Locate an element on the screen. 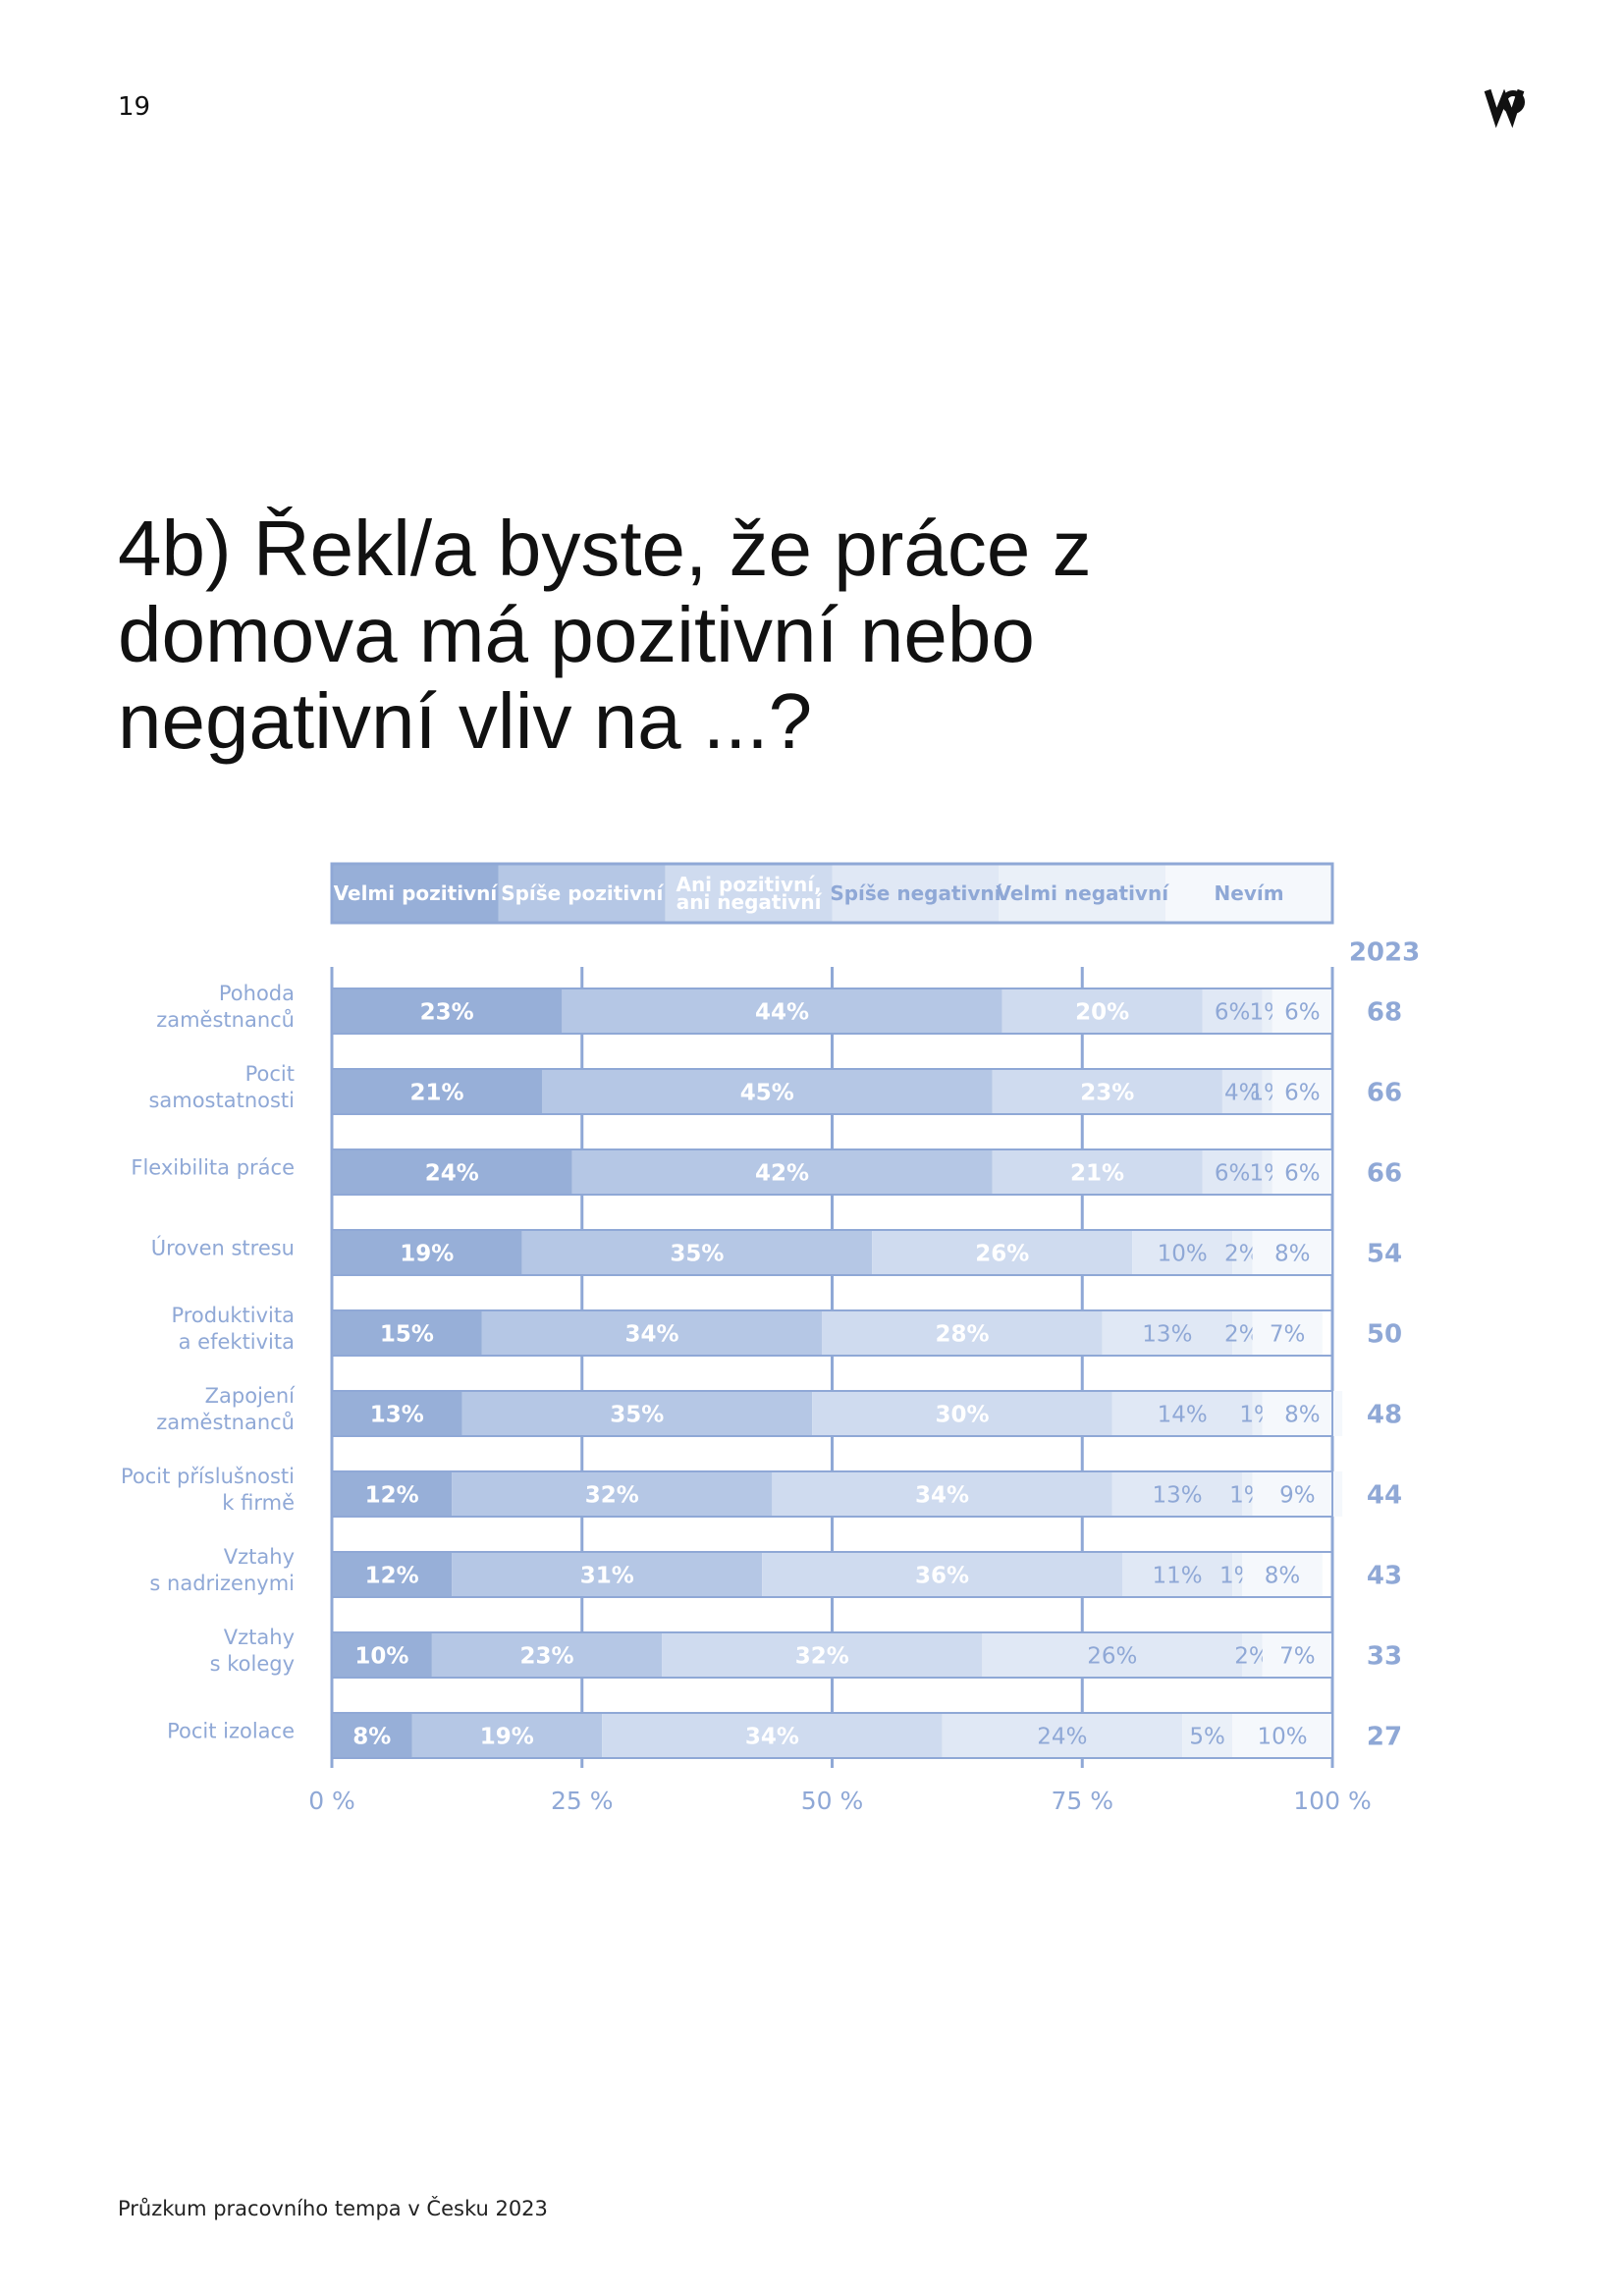  net-header: 2023 is located at coordinates (1384, 953).